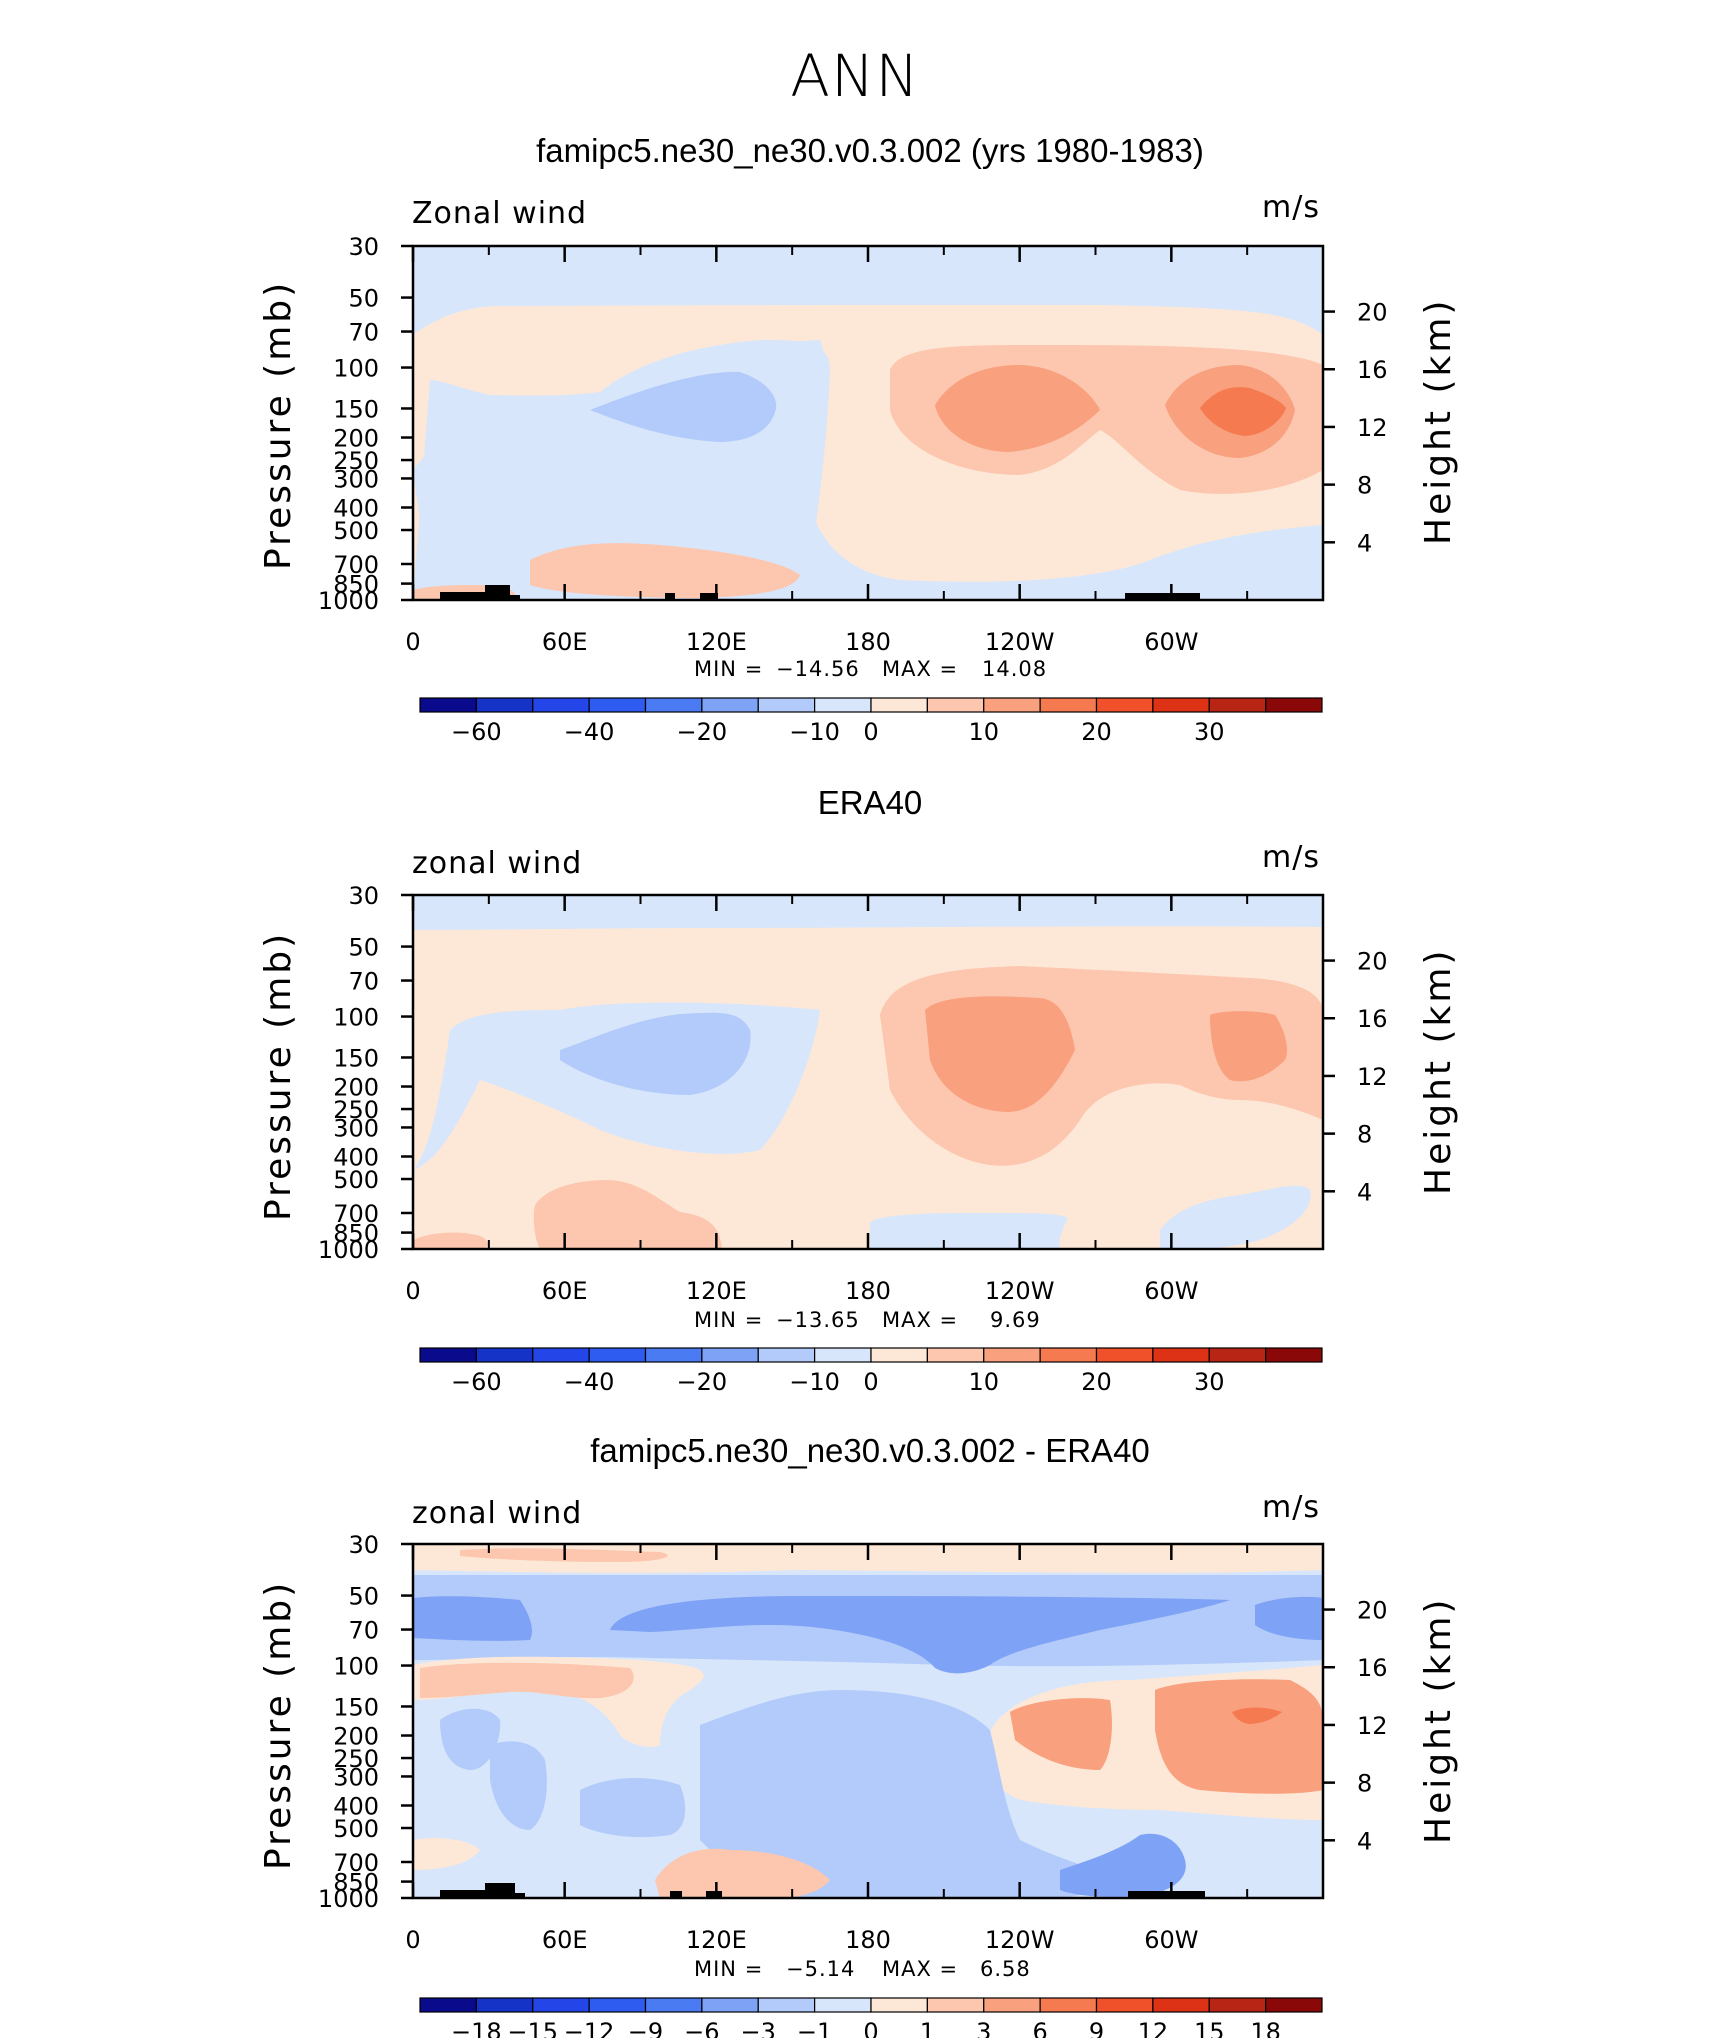  Describe the element at coordinates (470, 1739) in the screenshot. I see `p3-blue-left-a` at that location.